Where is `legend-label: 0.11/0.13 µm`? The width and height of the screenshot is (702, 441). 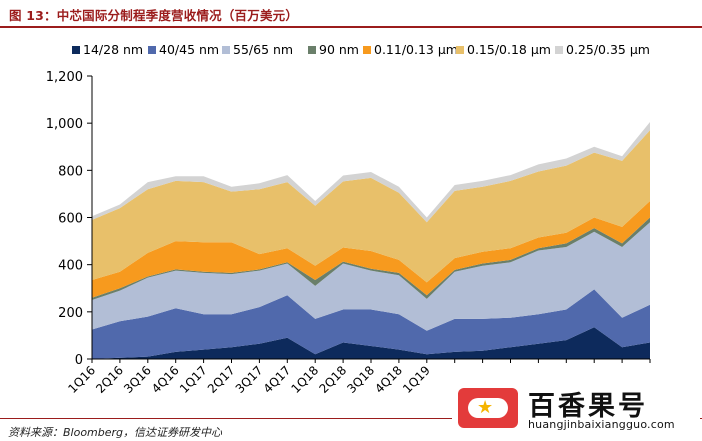
legend-label: 0.11/0.13 µm is located at coordinates (416, 49).